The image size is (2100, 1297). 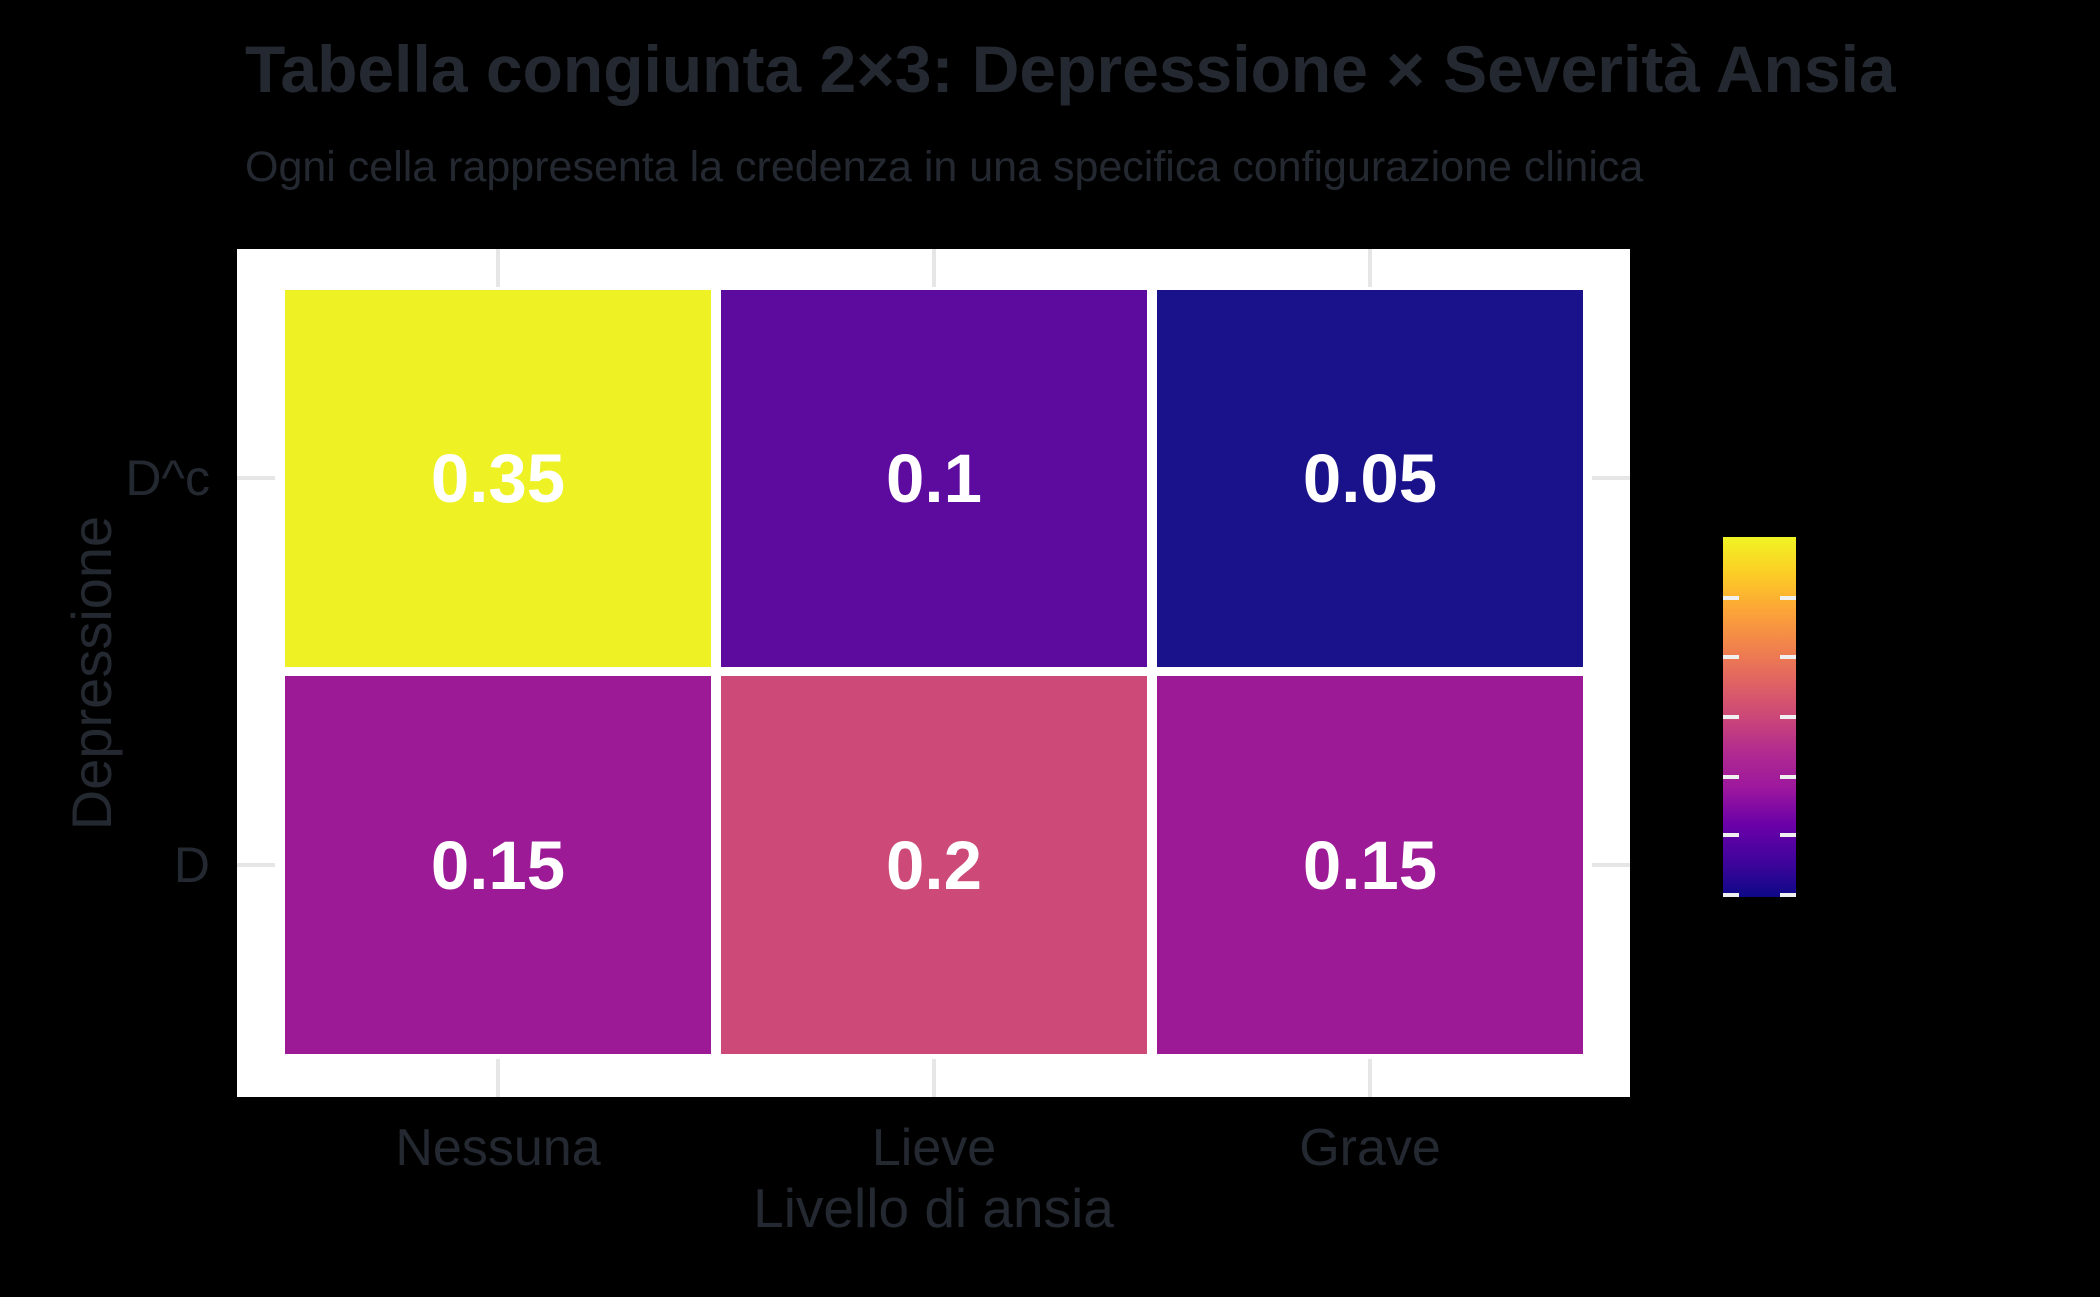 I want to click on x-axis-tick-bottom-nessuna, so click(x=498, y=1078).